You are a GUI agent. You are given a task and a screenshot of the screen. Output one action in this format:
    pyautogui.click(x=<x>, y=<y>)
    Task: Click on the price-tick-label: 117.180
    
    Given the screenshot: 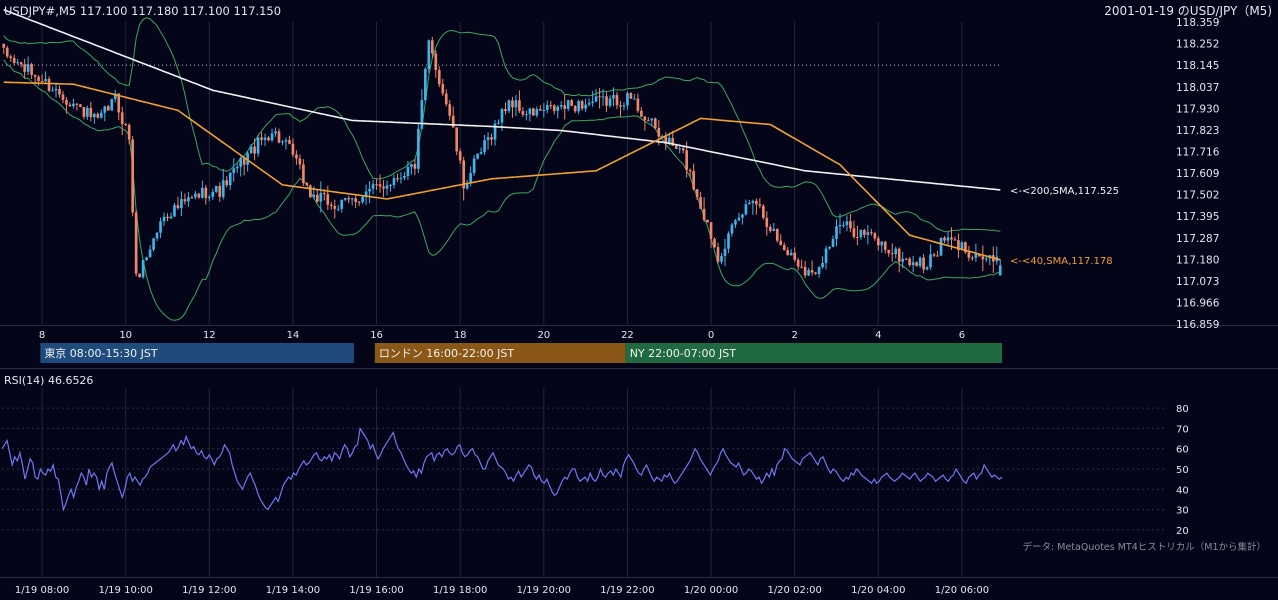 What is the action you would take?
    pyautogui.click(x=1197, y=260)
    